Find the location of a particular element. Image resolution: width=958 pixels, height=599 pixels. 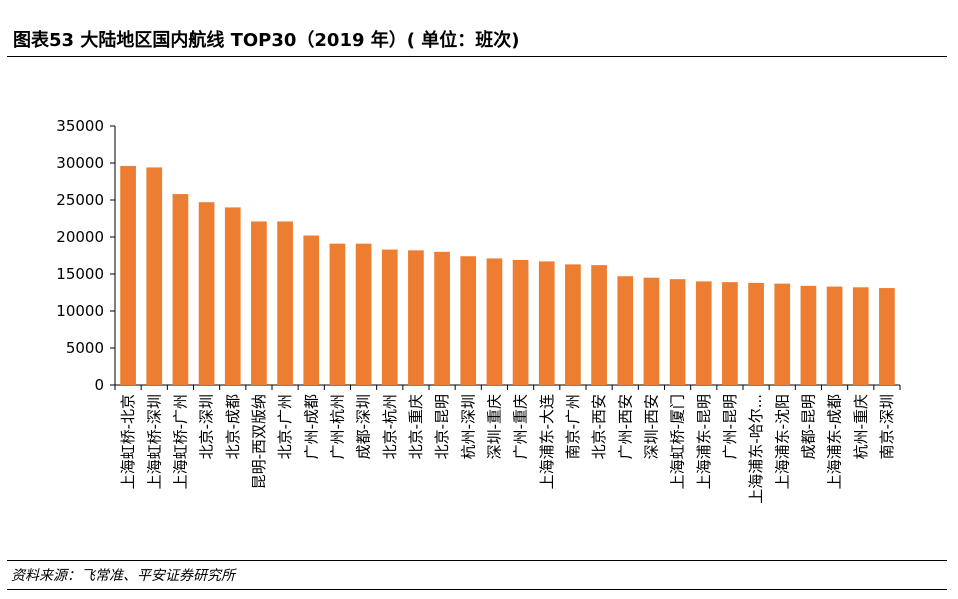

x-tick-label: 广州-杭州 is located at coordinates (337, 426).